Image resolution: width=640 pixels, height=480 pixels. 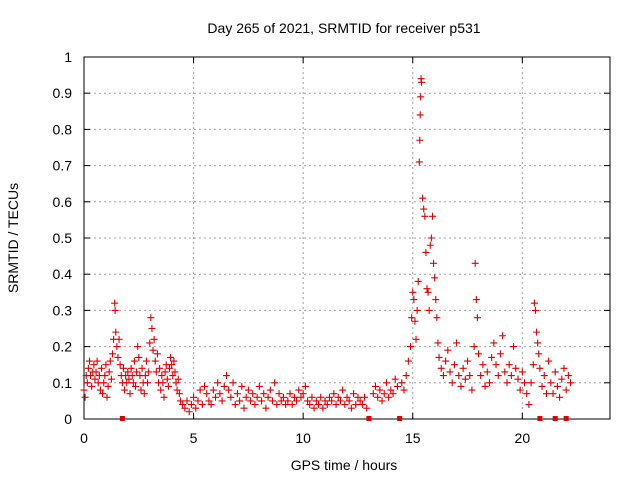 What do you see at coordinates (63, 274) in the screenshot?
I see `y-tick-label: 0.4` at bounding box center [63, 274].